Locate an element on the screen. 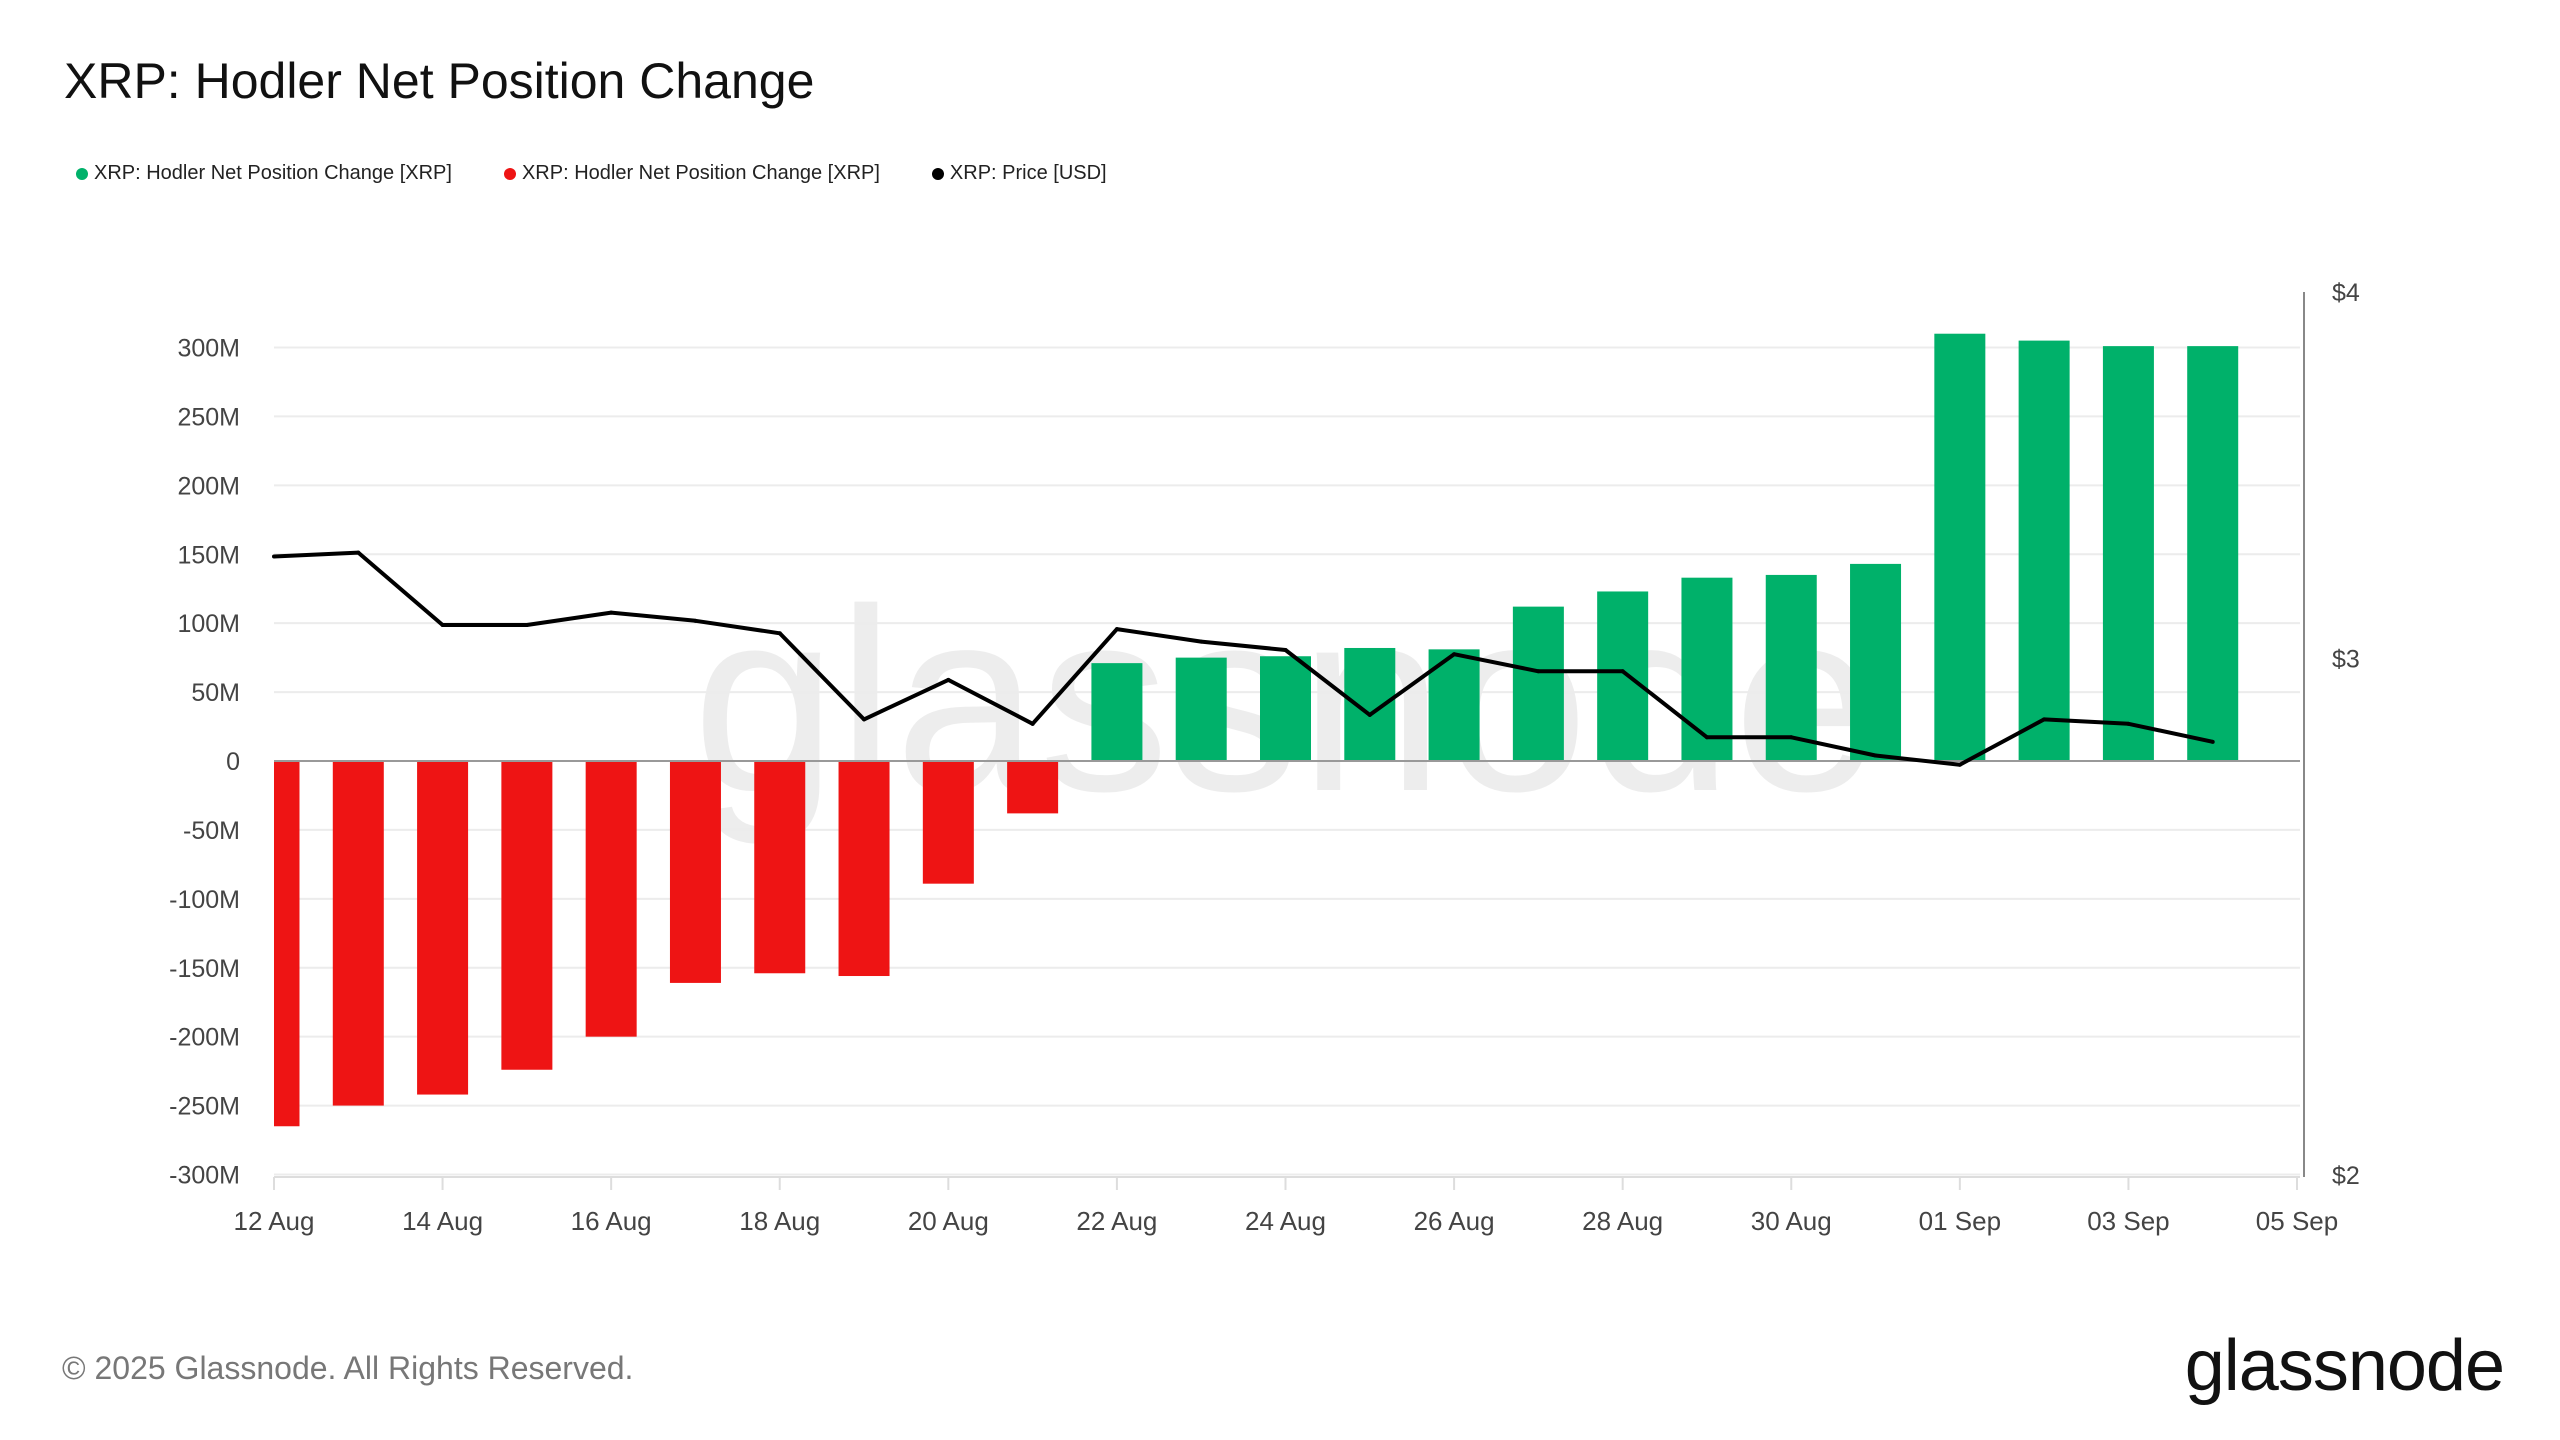  price-line is located at coordinates (1243, 658).